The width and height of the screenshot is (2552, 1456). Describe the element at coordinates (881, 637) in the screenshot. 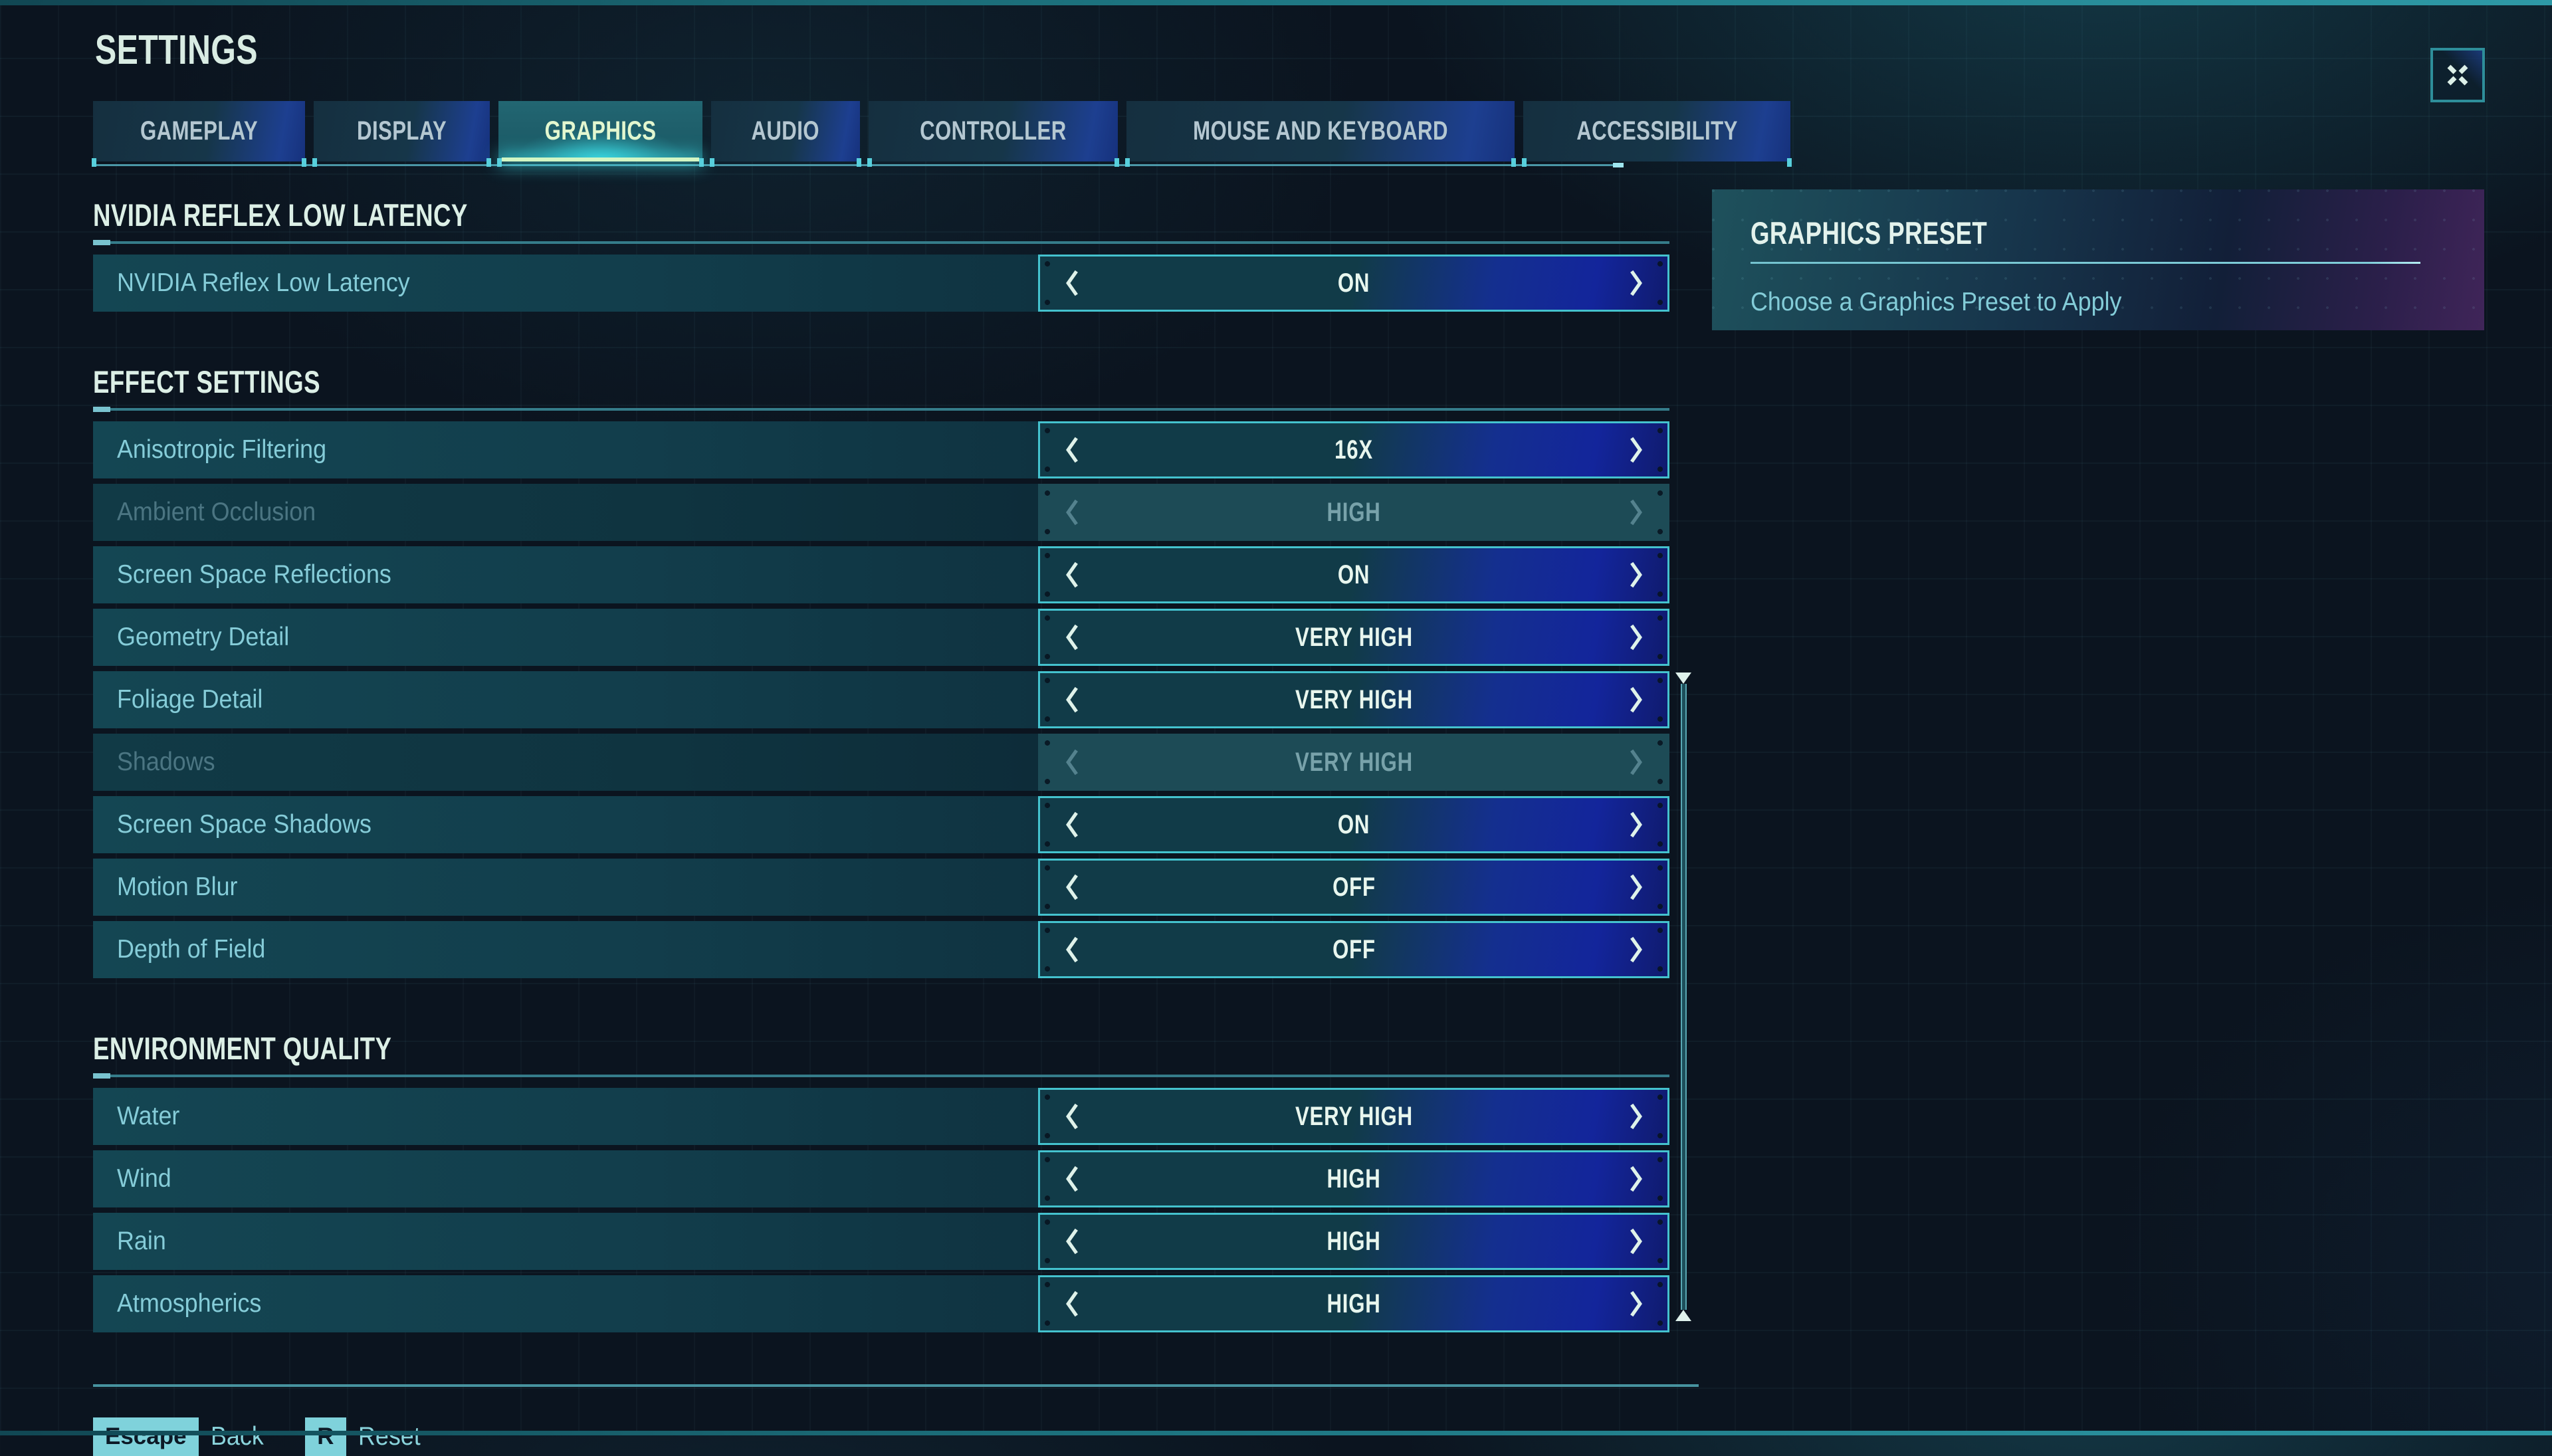

I see `setting-row-geometry-detail: Geometry Detail VERY HIGH` at that location.